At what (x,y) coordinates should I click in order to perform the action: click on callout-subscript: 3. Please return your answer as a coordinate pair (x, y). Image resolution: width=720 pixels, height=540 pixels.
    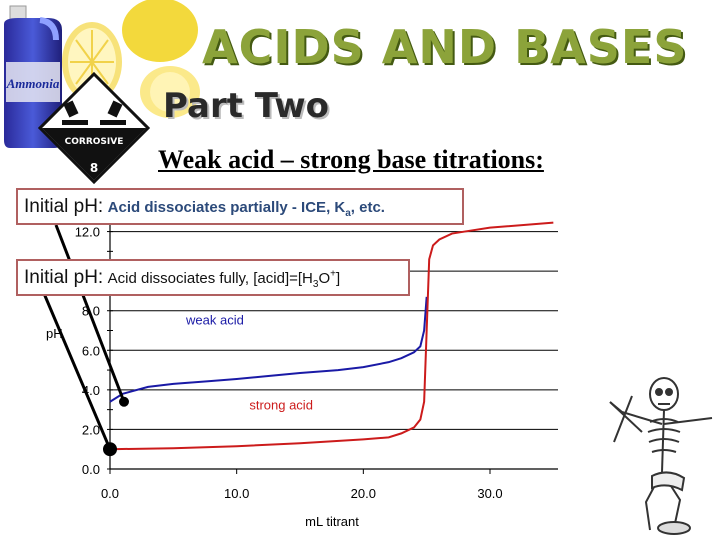
    Looking at the image, I should click on (315, 285).